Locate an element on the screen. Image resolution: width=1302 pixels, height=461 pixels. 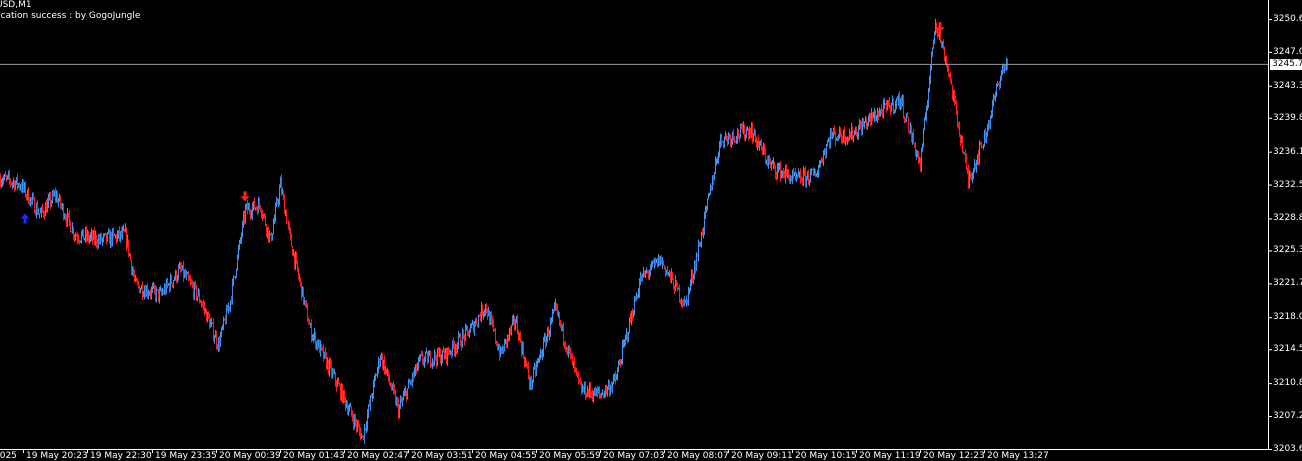
buy-signal-arrow-icon is located at coordinates (25, 218).